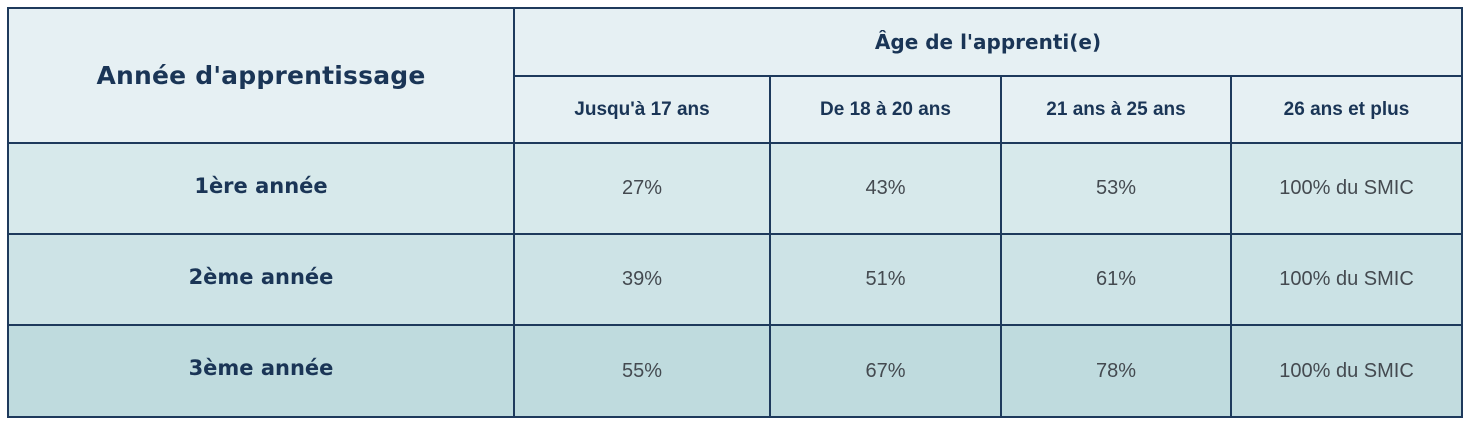 The width and height of the screenshot is (1468, 422). What do you see at coordinates (642, 188) in the screenshot?
I see `table-cell: 27%` at bounding box center [642, 188].